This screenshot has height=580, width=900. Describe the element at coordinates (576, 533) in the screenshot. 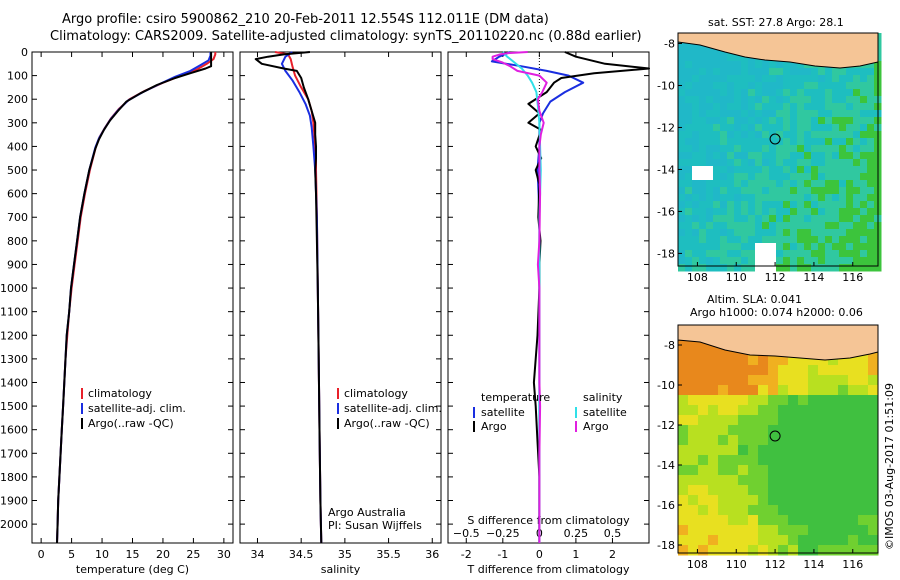

I see `difference-top-tick-label: 0.25` at that location.